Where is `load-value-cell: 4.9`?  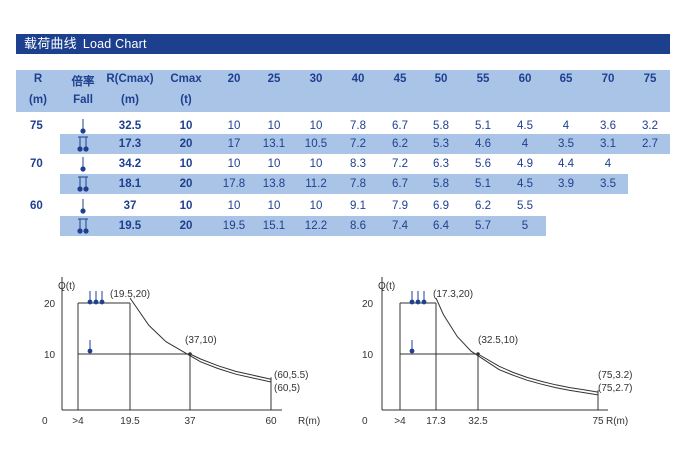
load-value-cell: 4.9 is located at coordinates (525, 164).